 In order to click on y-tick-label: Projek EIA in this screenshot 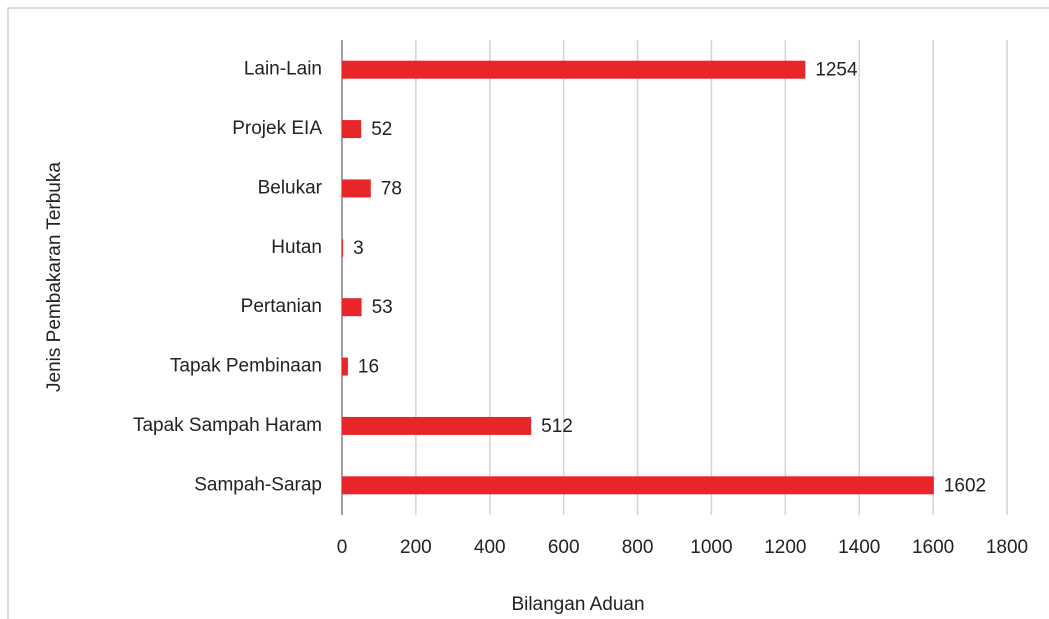, I will do `click(277, 128)`.